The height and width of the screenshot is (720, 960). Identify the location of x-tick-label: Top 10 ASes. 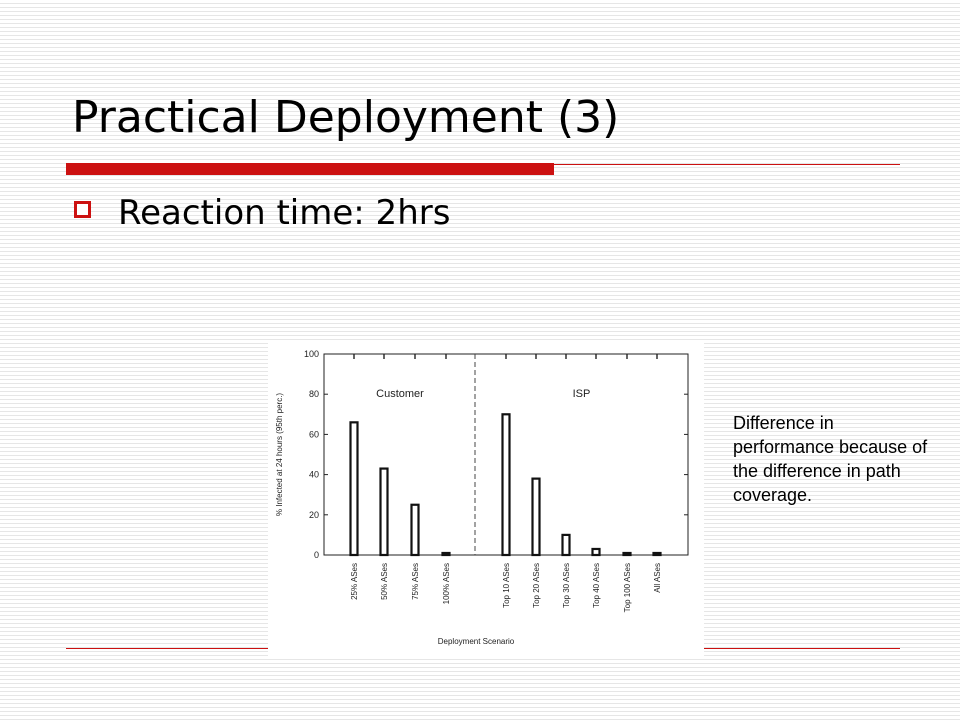
(506, 585).